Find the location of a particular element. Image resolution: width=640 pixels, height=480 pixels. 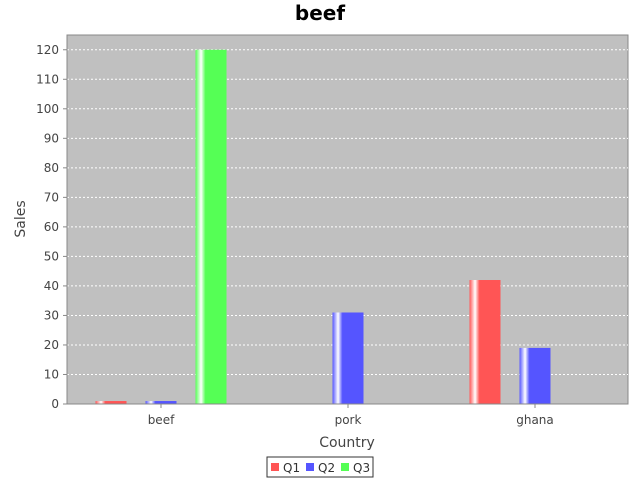

bar-q2-beef is located at coordinates (161, 402).